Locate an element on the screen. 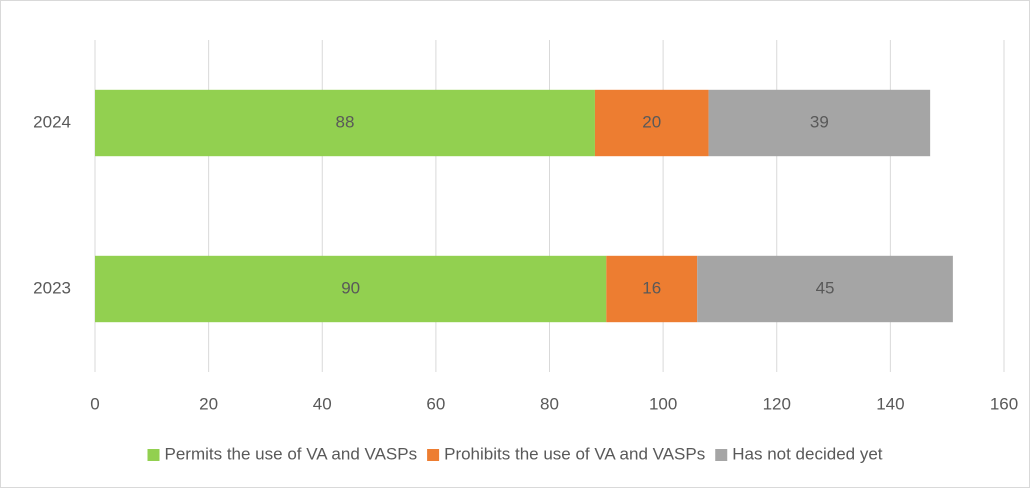  x-tick-label: 80 is located at coordinates (549, 403).